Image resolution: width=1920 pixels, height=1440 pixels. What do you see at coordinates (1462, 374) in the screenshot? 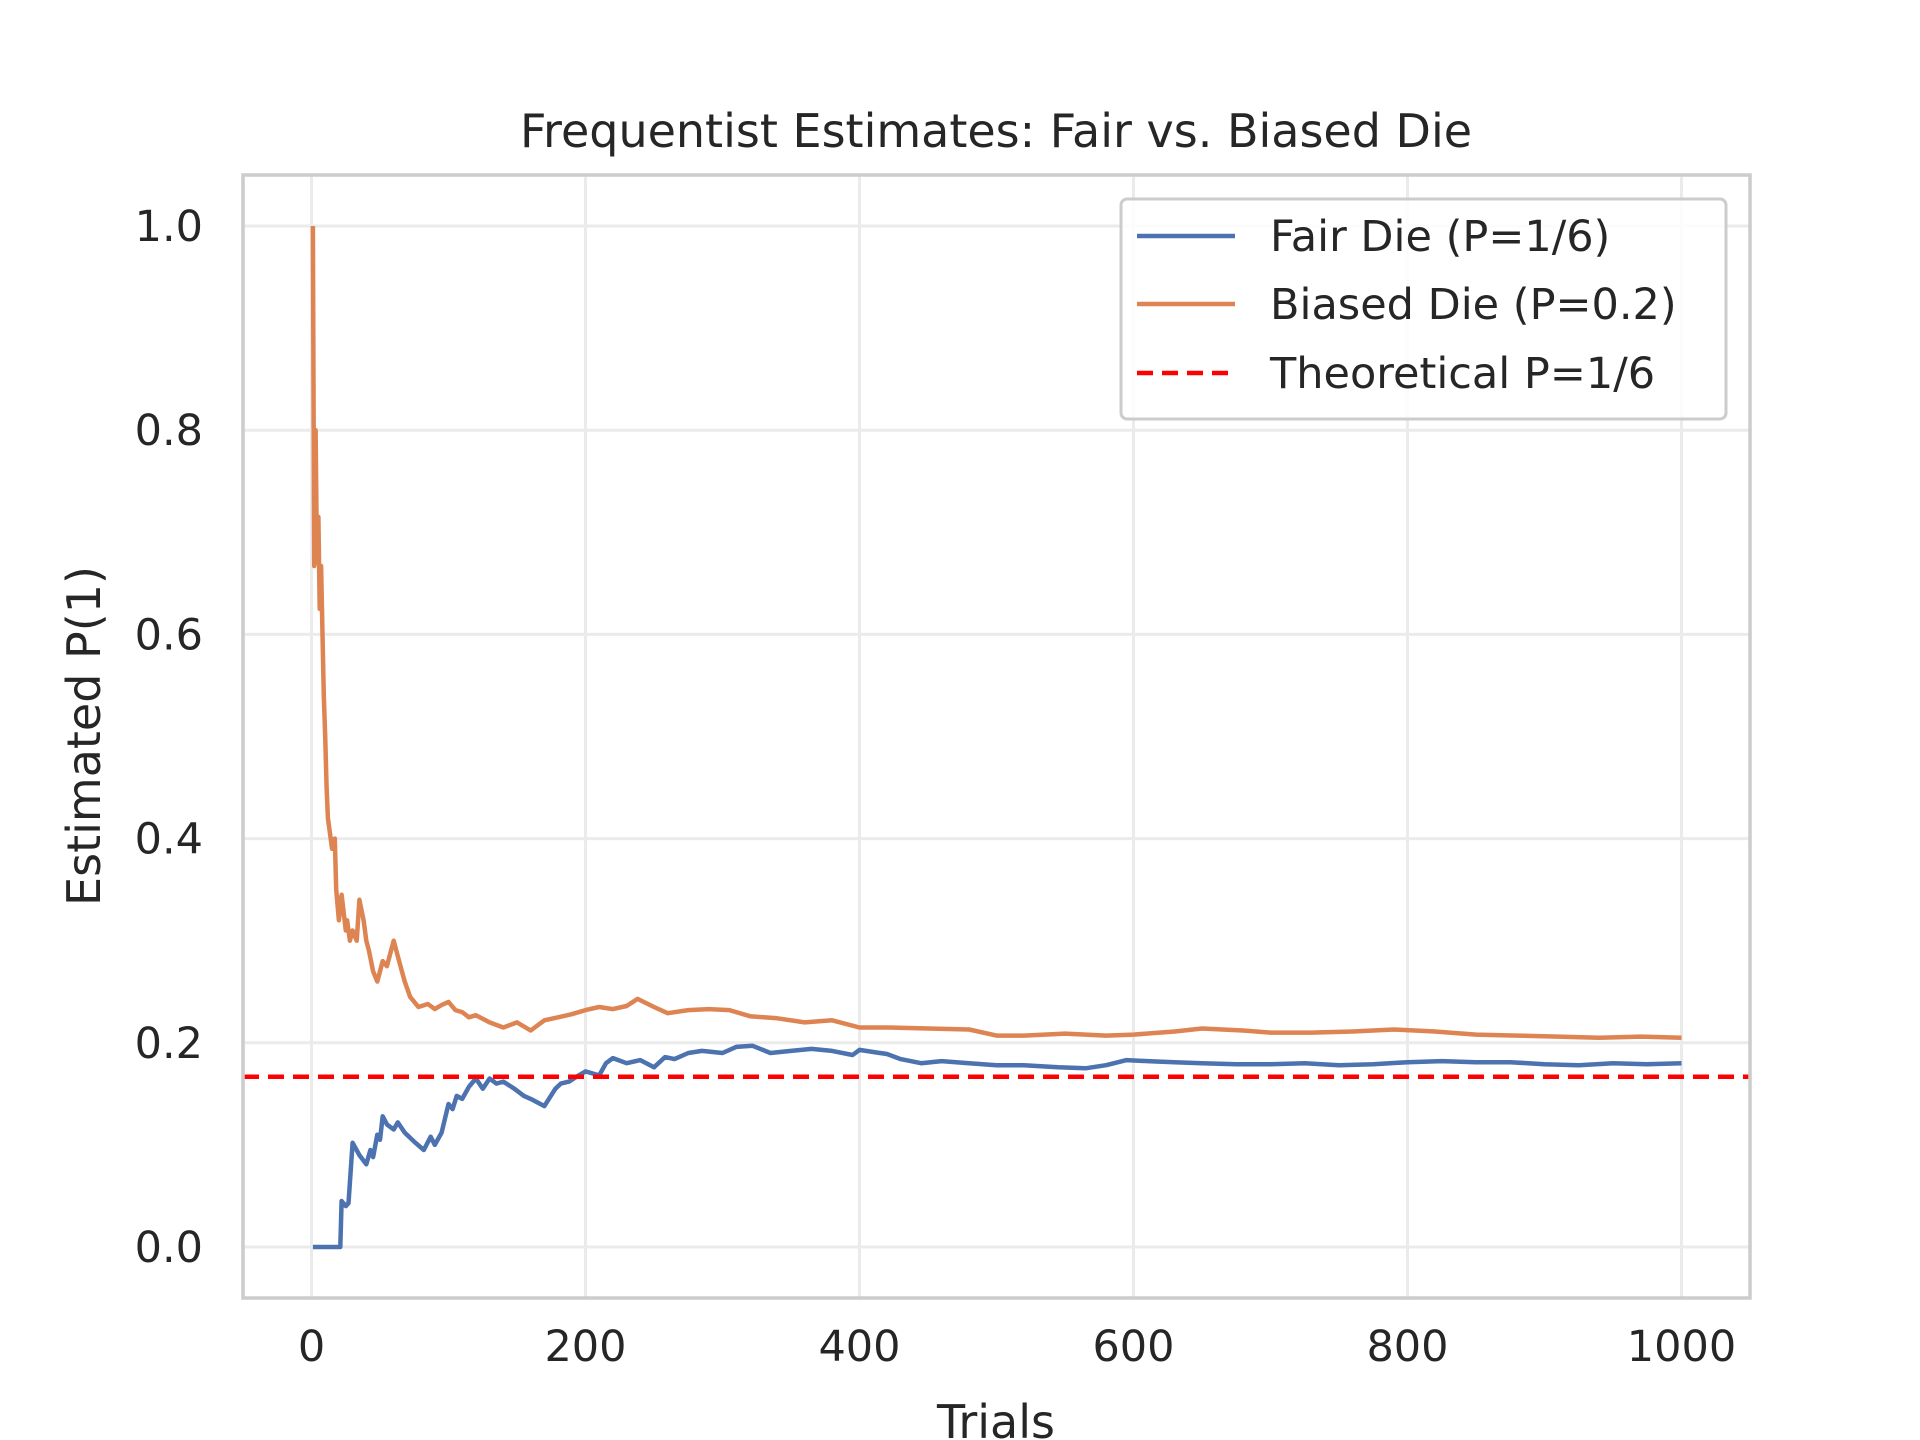
I see `legend-label-theoretical: Theoretical P=1/6` at bounding box center [1462, 374].